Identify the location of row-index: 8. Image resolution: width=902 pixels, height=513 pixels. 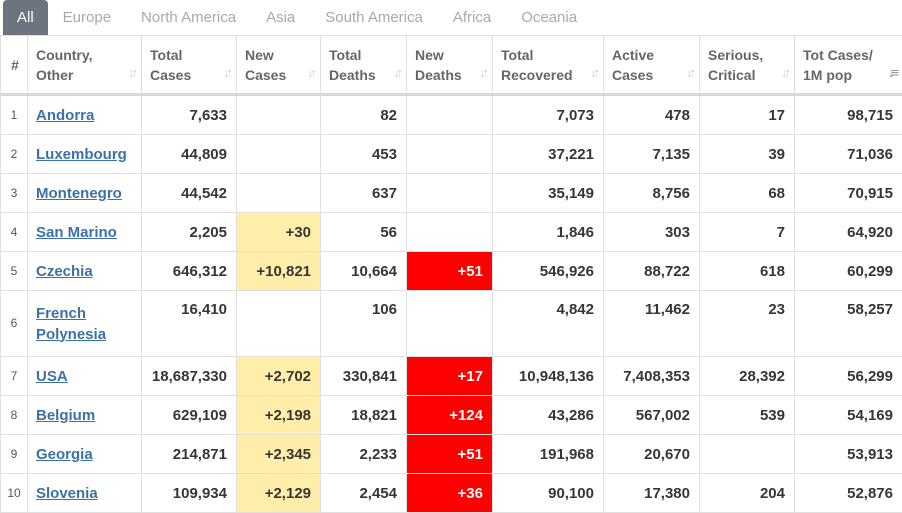
(14, 415).